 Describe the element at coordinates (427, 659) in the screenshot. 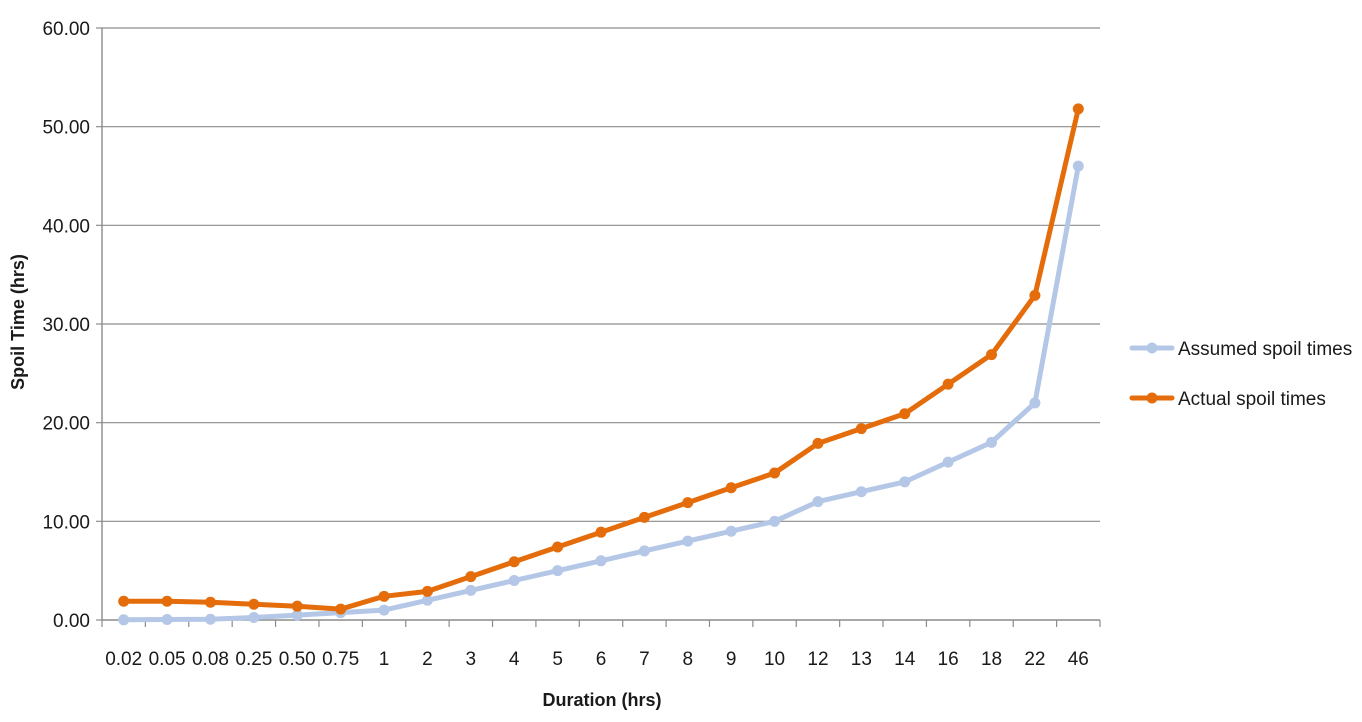

I see `x-tick-label: 2` at that location.